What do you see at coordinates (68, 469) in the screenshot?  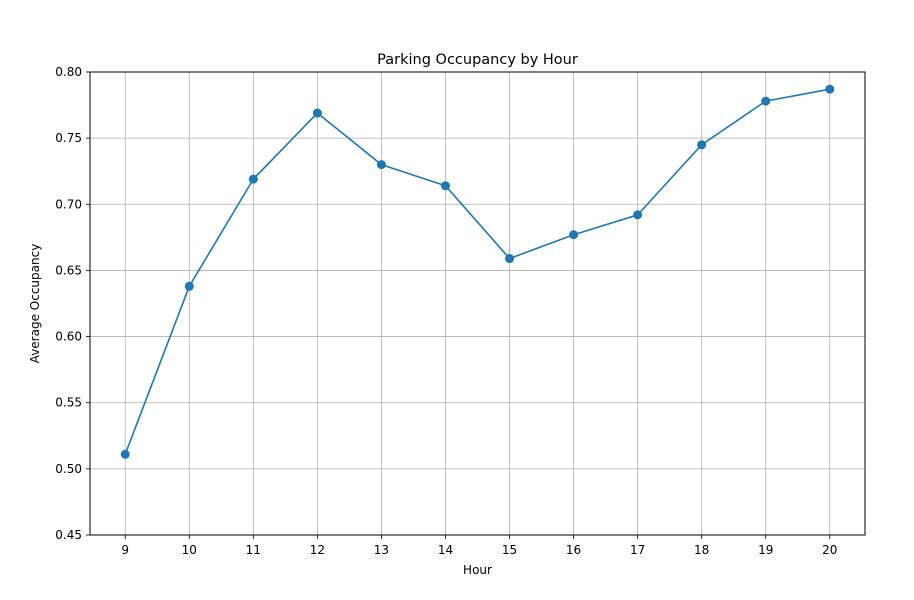 I see `y-tick-label: 0.50` at bounding box center [68, 469].